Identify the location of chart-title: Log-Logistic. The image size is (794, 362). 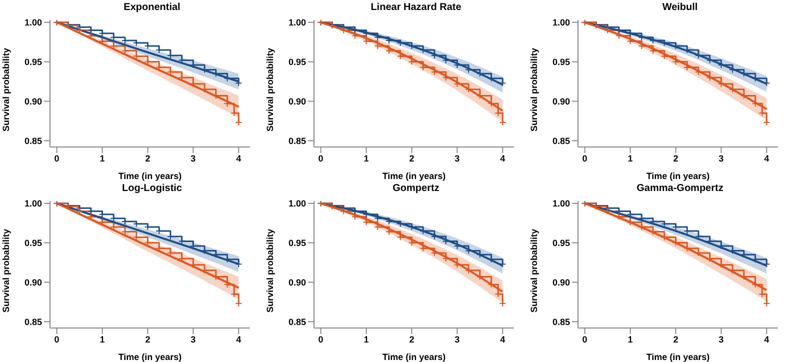
(152, 188).